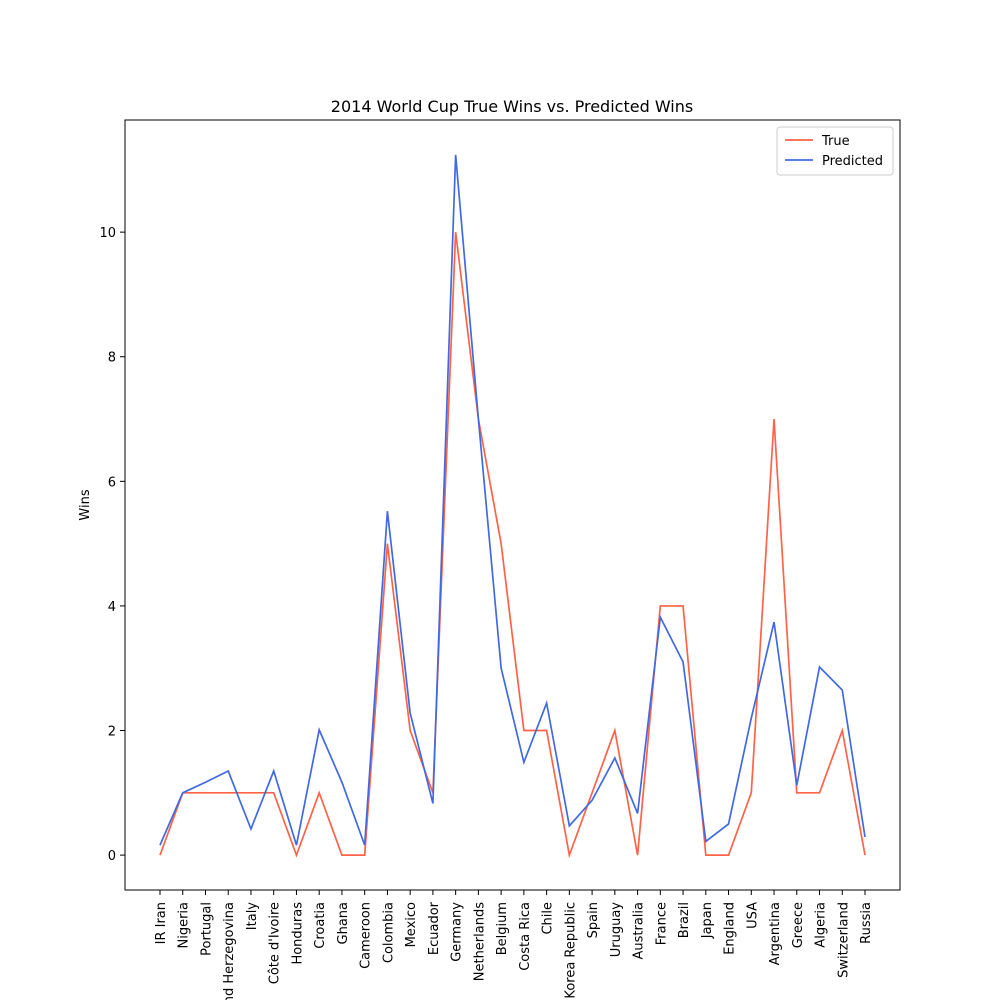  I want to click on x-tick-label: Colombia, so click(388, 932).